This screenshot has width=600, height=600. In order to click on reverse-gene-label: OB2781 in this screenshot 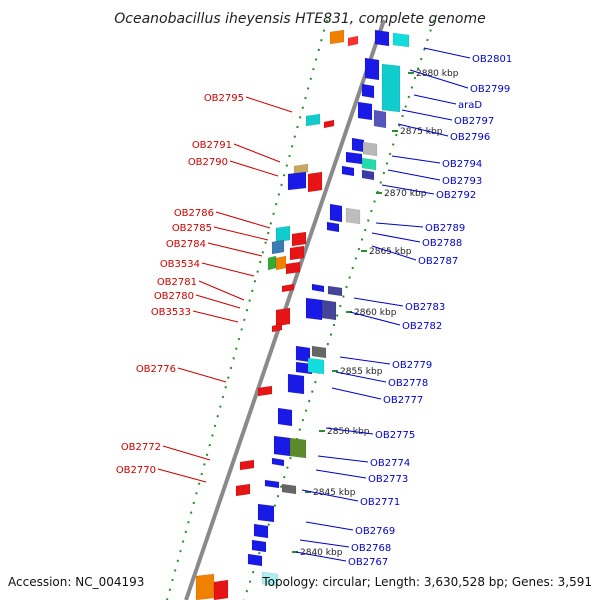, I will do `click(177, 282)`.